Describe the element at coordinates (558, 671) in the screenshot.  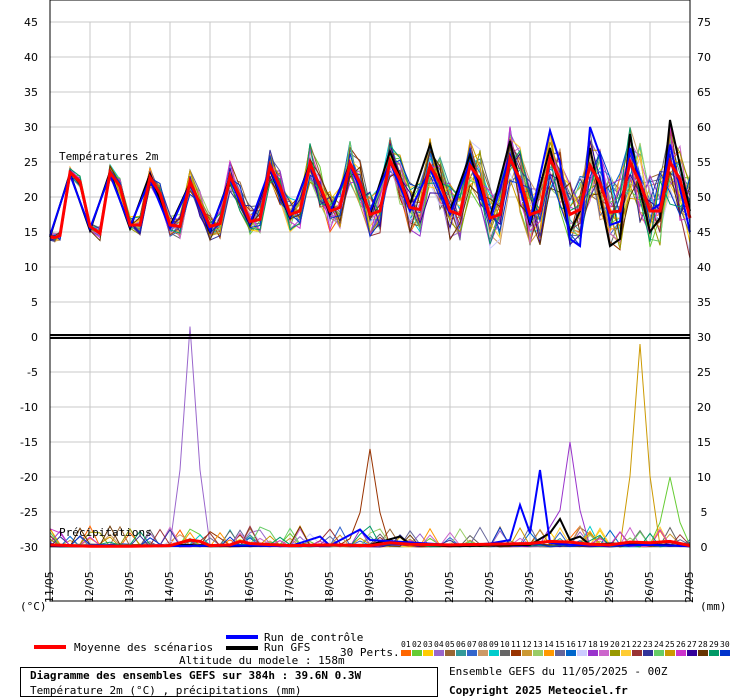
I see `footer-run: Ensemble GEFS du 11/05/2025 - 00Z` at that location.